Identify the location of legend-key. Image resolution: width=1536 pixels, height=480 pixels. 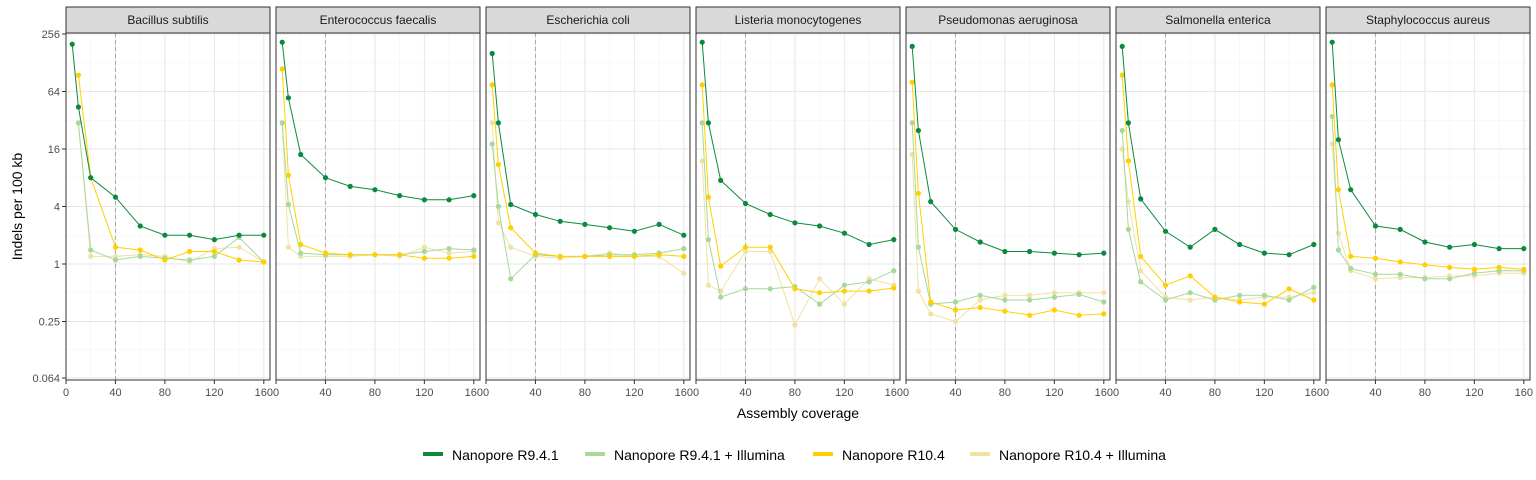
(595, 454).